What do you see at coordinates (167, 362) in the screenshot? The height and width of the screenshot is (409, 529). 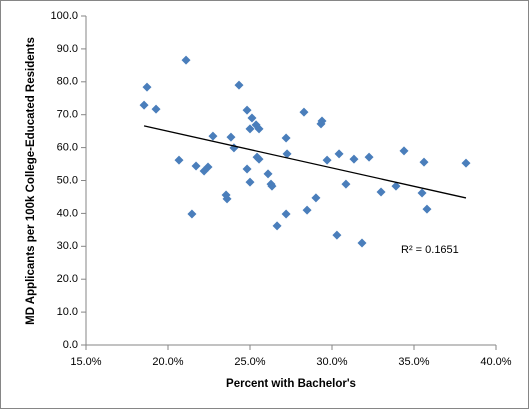 I see `x-tick-label: 20.0%` at bounding box center [167, 362].